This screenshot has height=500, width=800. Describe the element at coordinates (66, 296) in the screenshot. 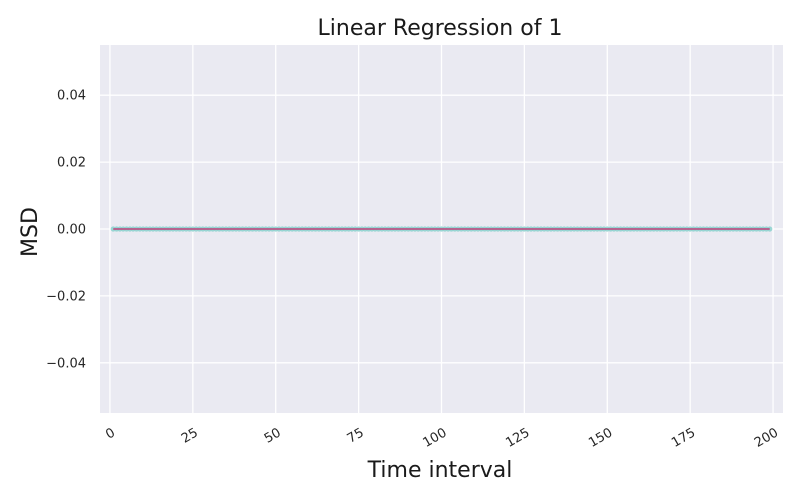

I see `y-tick-label: −0.02` at that location.